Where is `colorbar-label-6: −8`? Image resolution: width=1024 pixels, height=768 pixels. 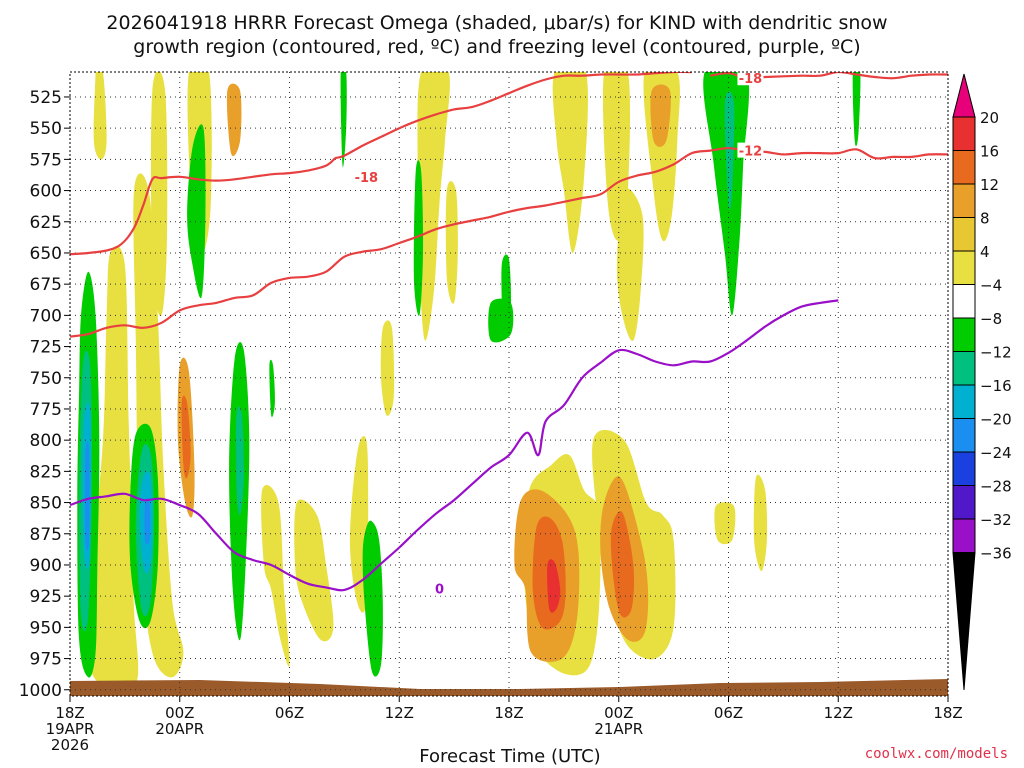 colorbar-label-6: −8 is located at coordinates (991, 319).